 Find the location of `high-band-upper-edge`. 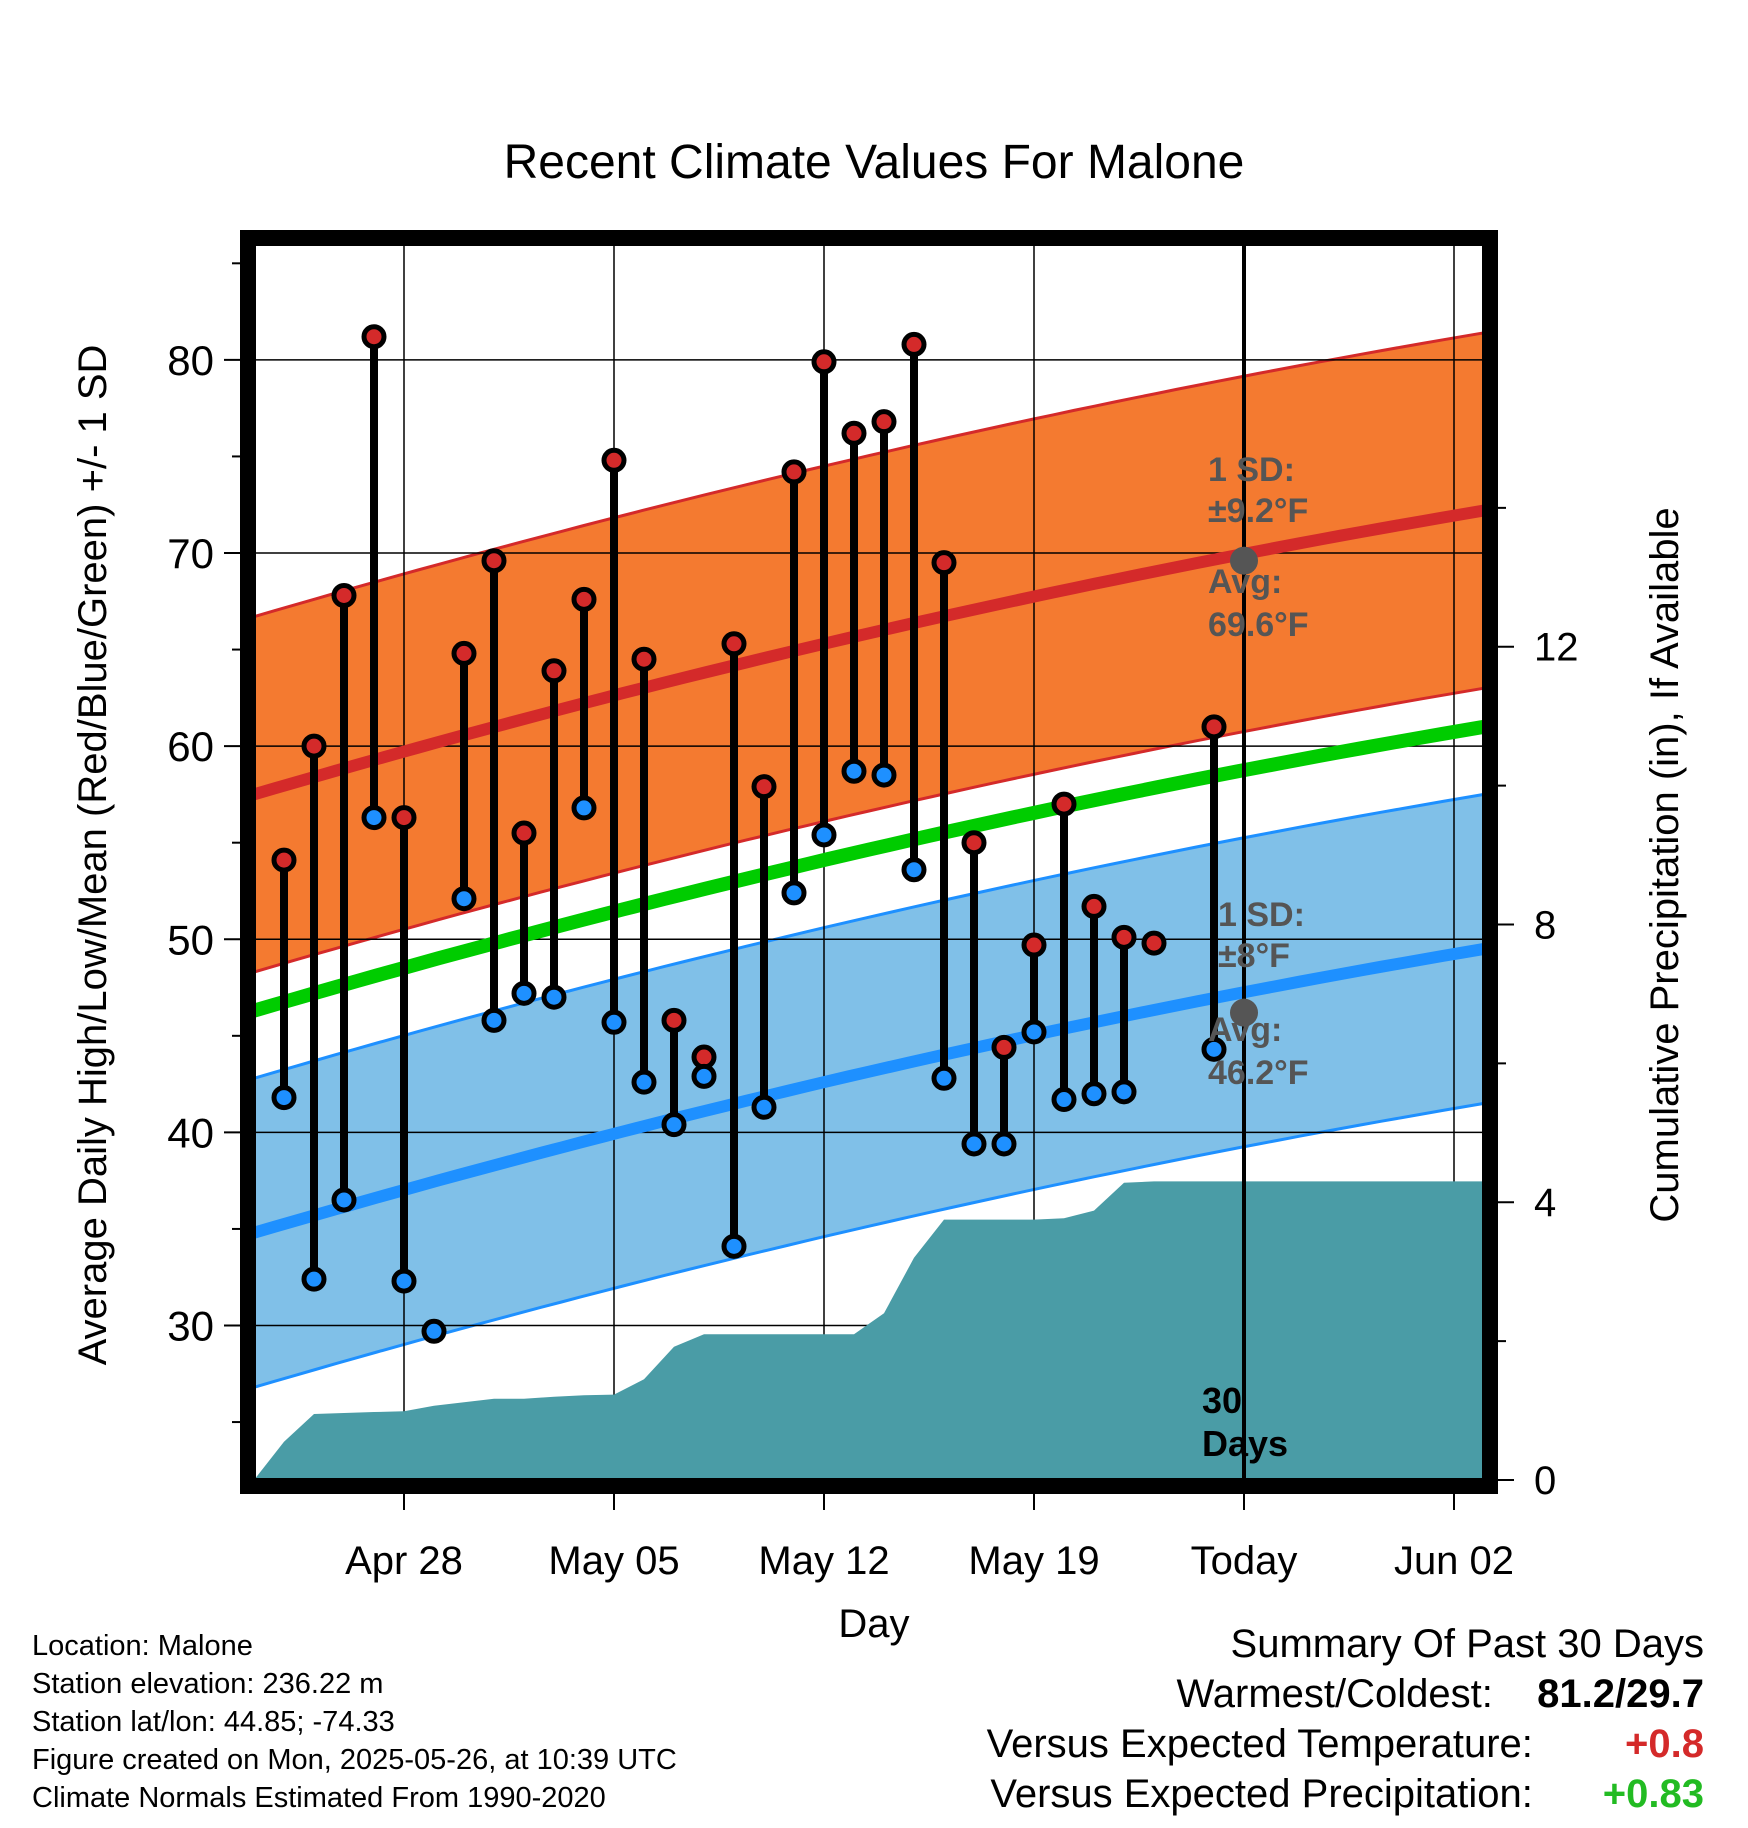

high-band-upper-edge is located at coordinates (869, 475).